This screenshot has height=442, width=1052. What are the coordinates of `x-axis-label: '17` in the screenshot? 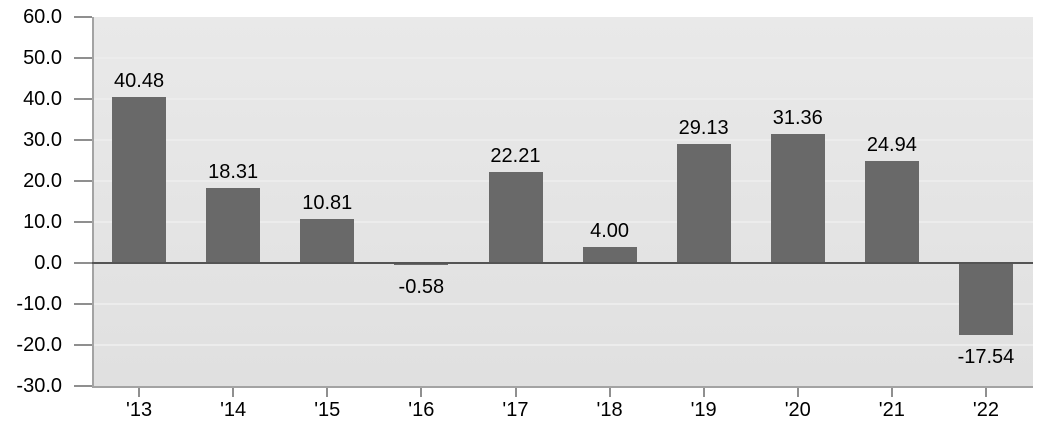 It's located at (515, 410).